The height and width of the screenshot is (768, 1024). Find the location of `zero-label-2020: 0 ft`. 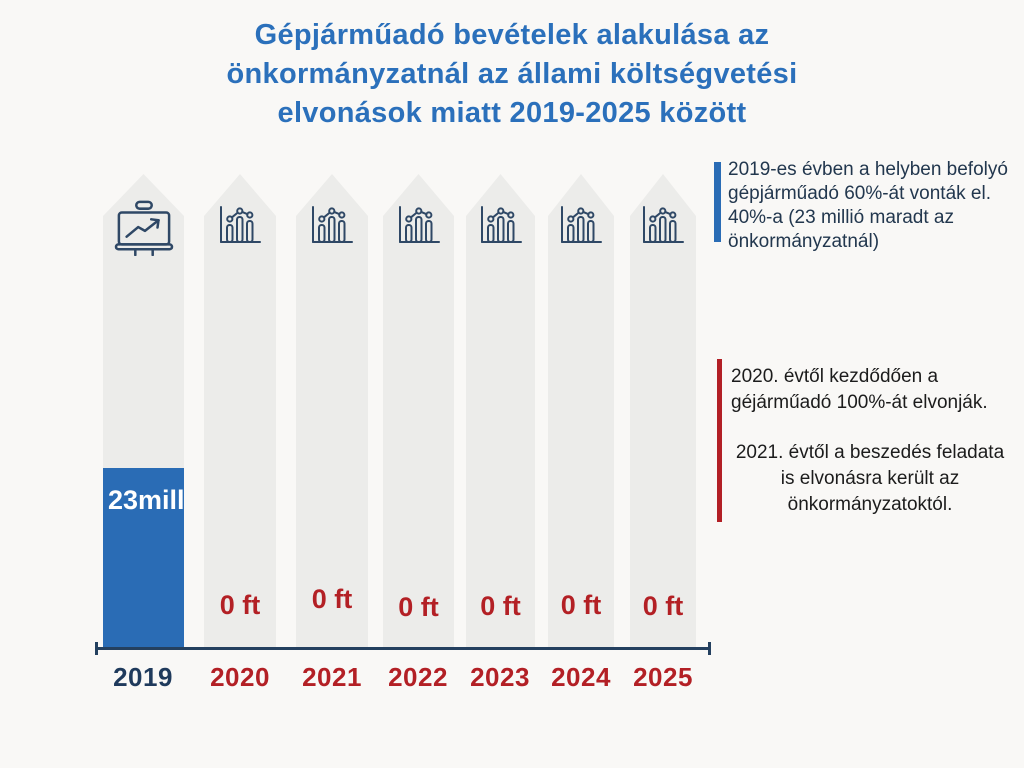

zero-label-2020: 0 ft is located at coordinates (240, 605).